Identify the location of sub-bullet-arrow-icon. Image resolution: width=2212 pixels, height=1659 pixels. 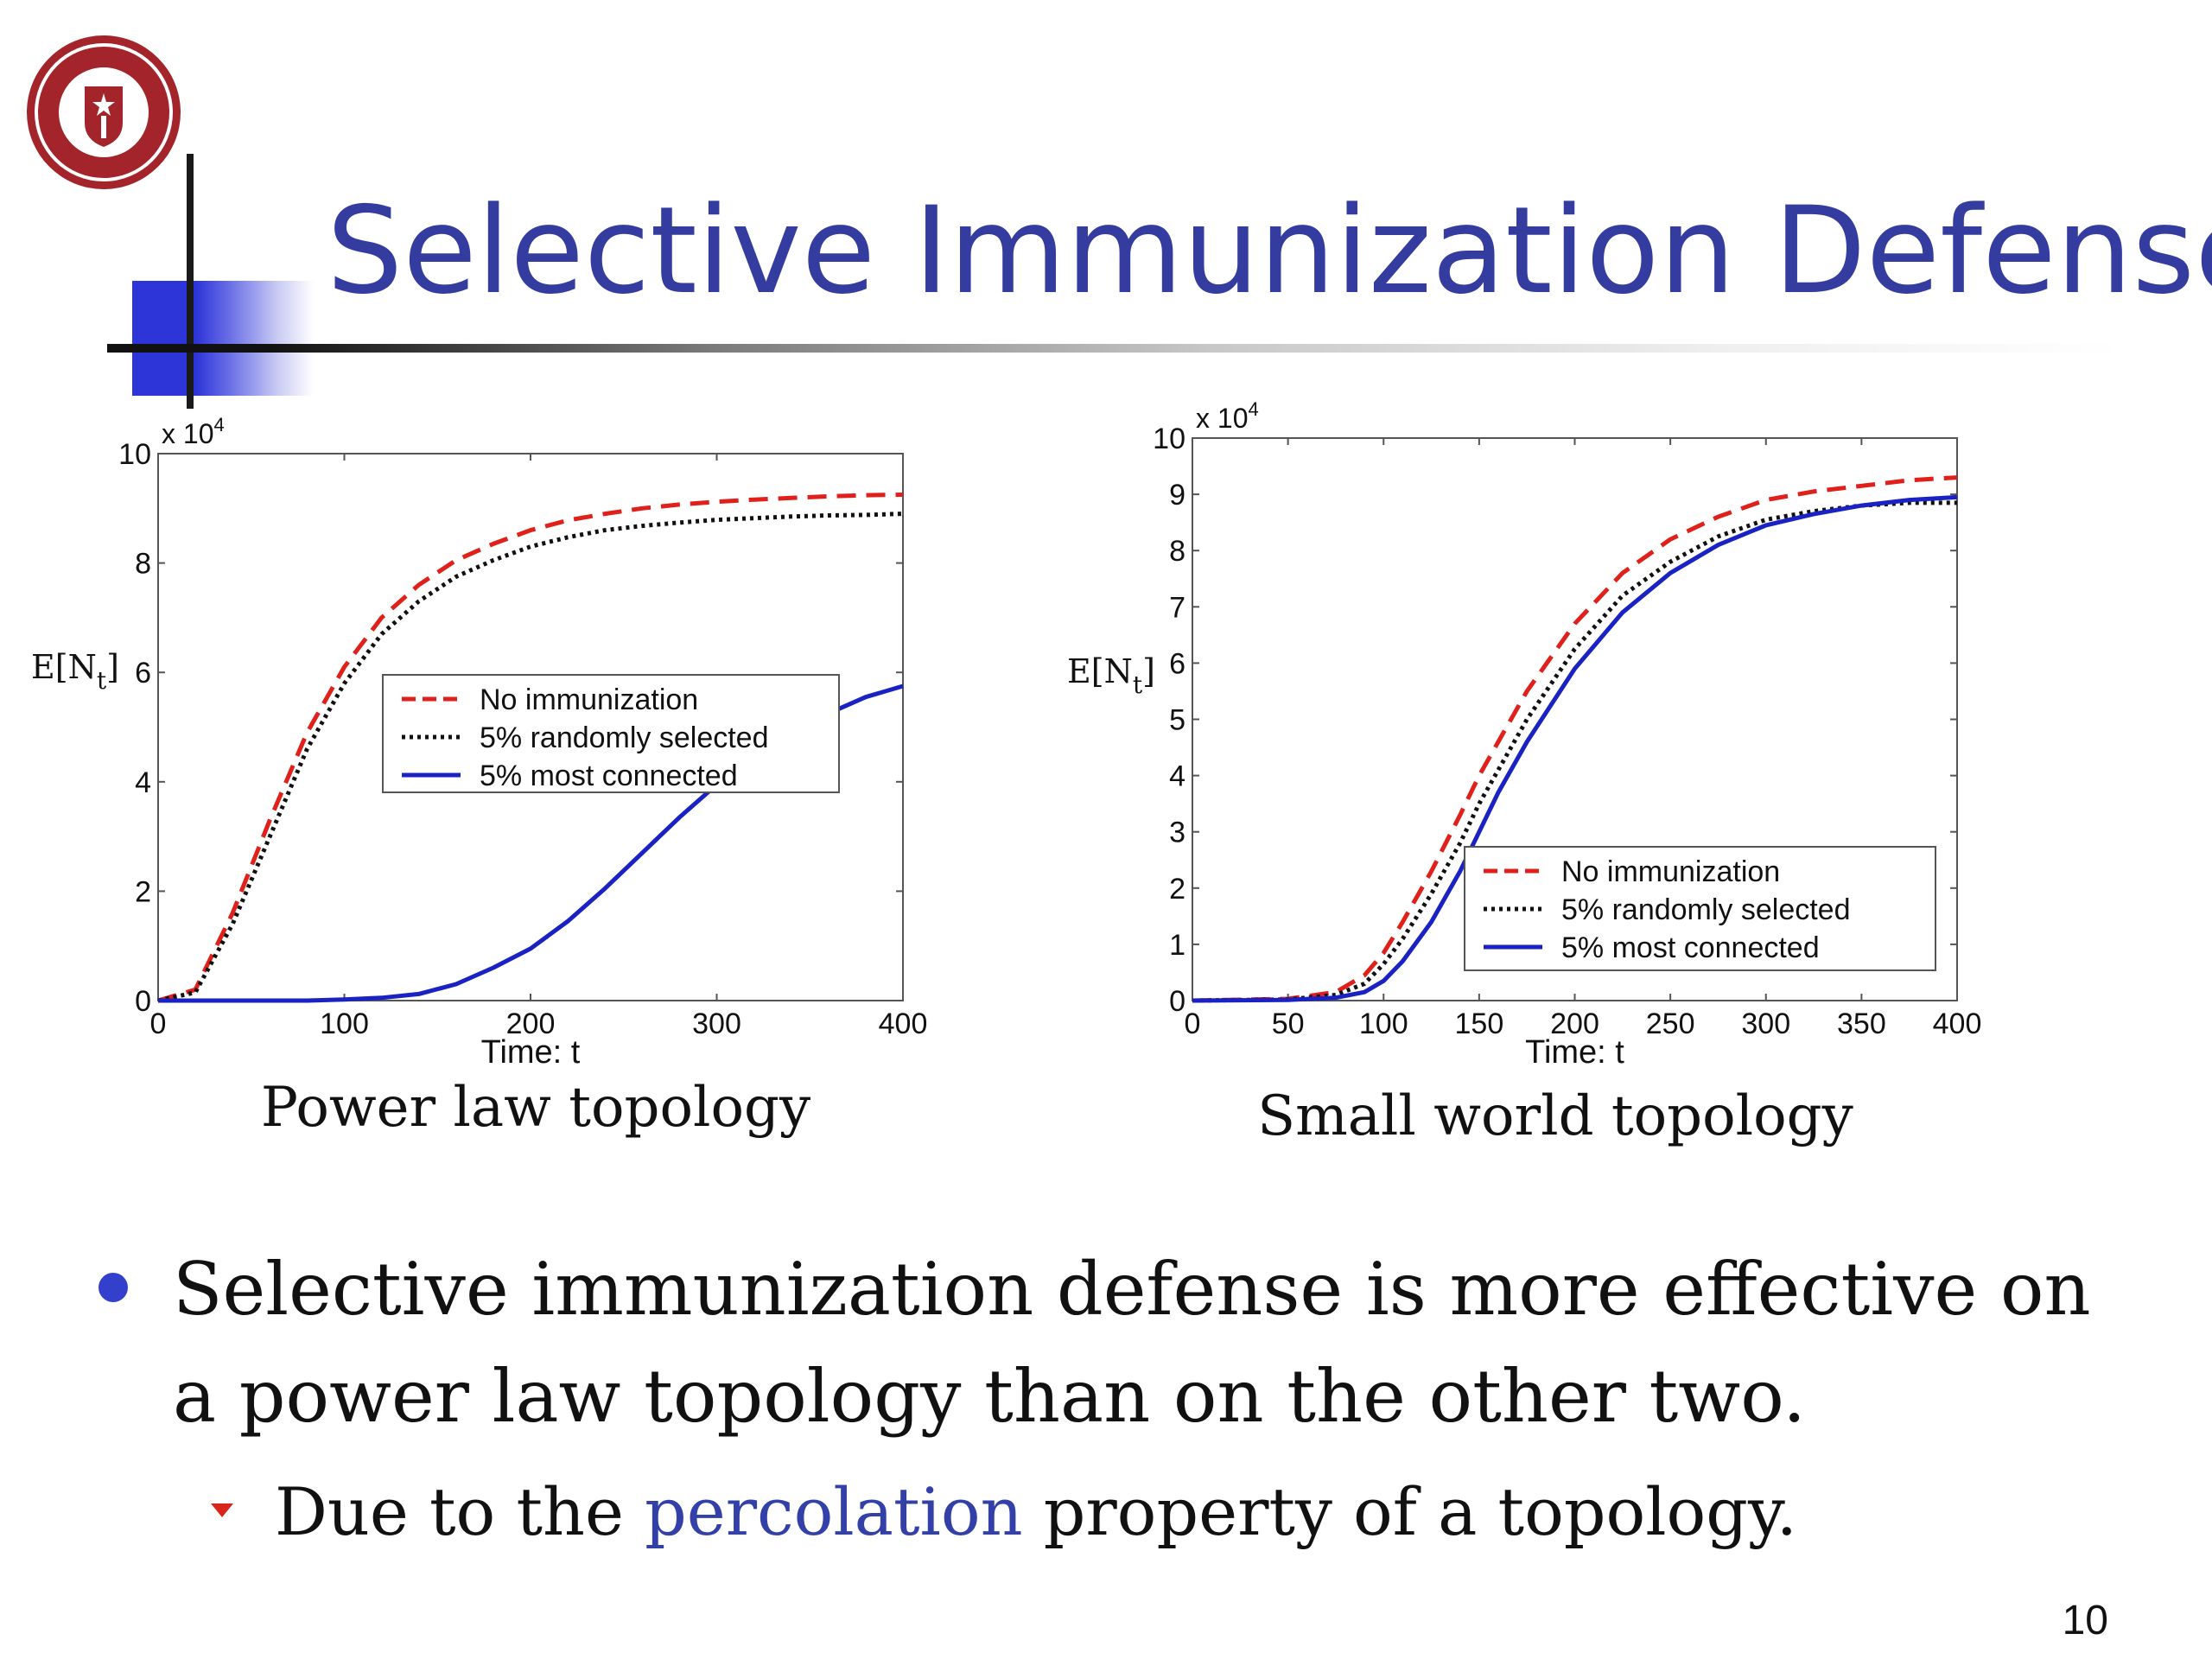
(222, 1510).